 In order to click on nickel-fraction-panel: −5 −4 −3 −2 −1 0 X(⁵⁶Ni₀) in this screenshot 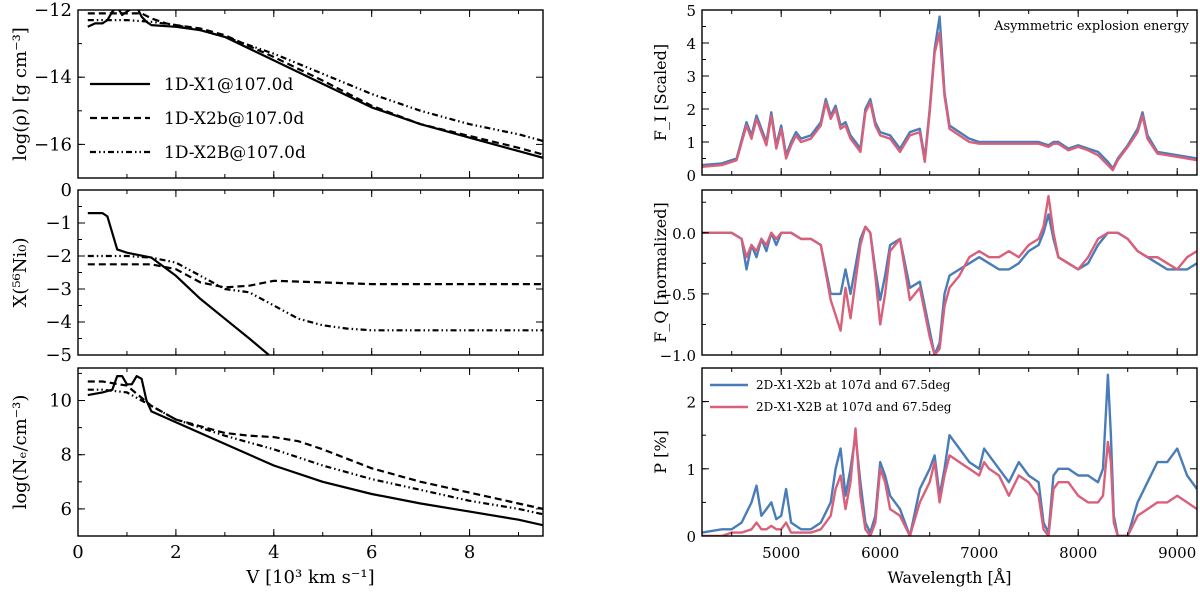, I will do `click(277, 273)`.